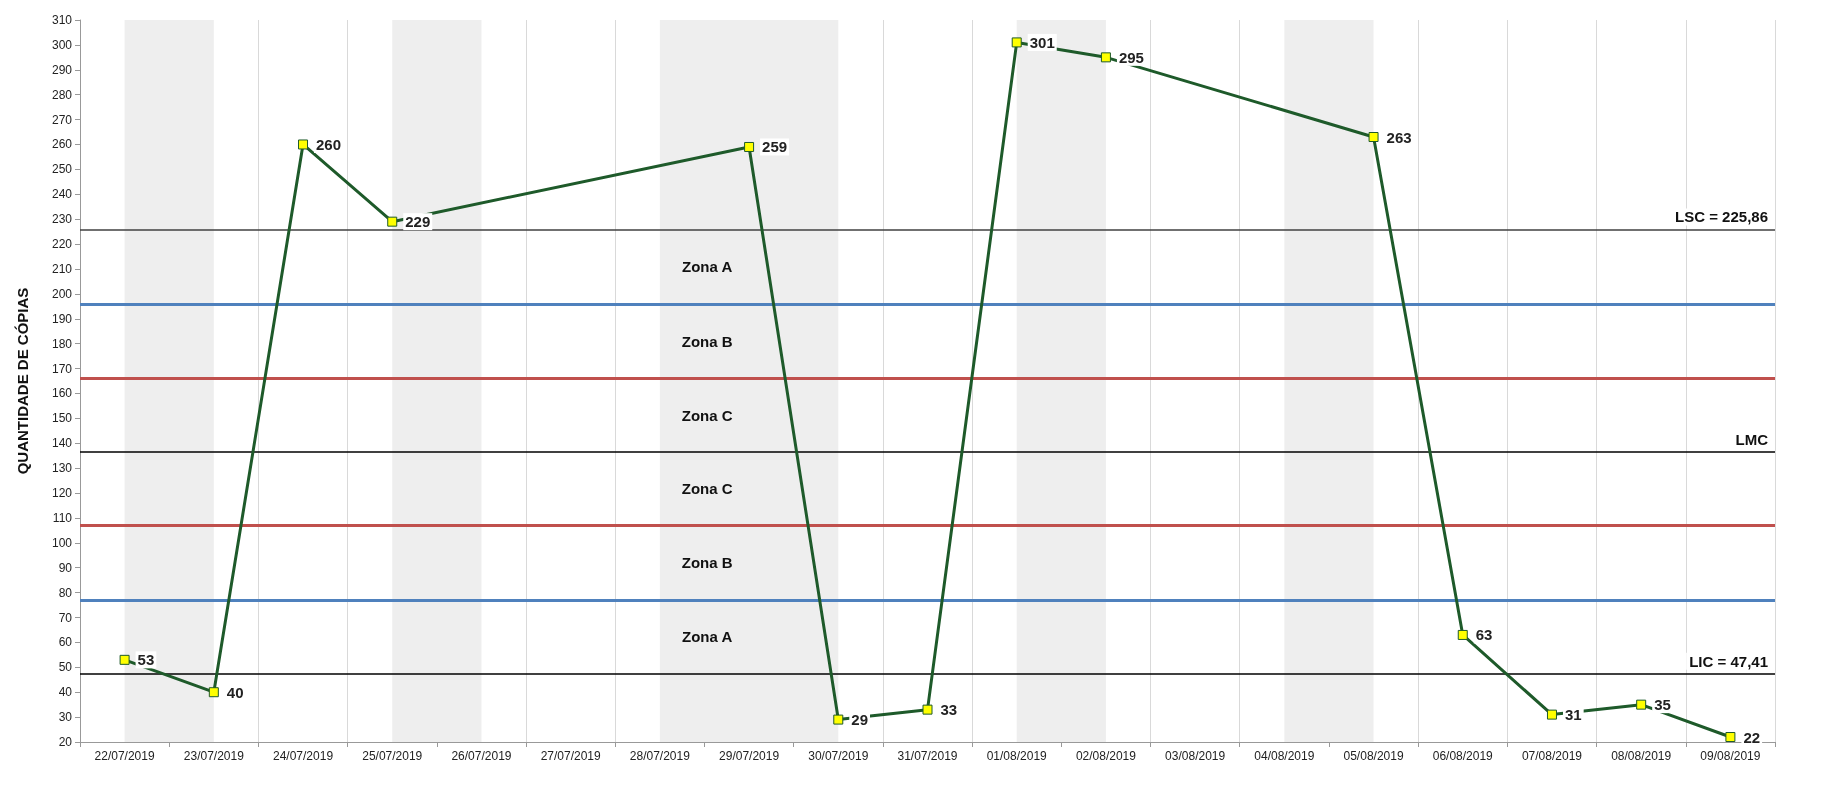 Image resolution: width=1825 pixels, height=787 pixels. I want to click on y-tick-label: 190, so click(62, 318).